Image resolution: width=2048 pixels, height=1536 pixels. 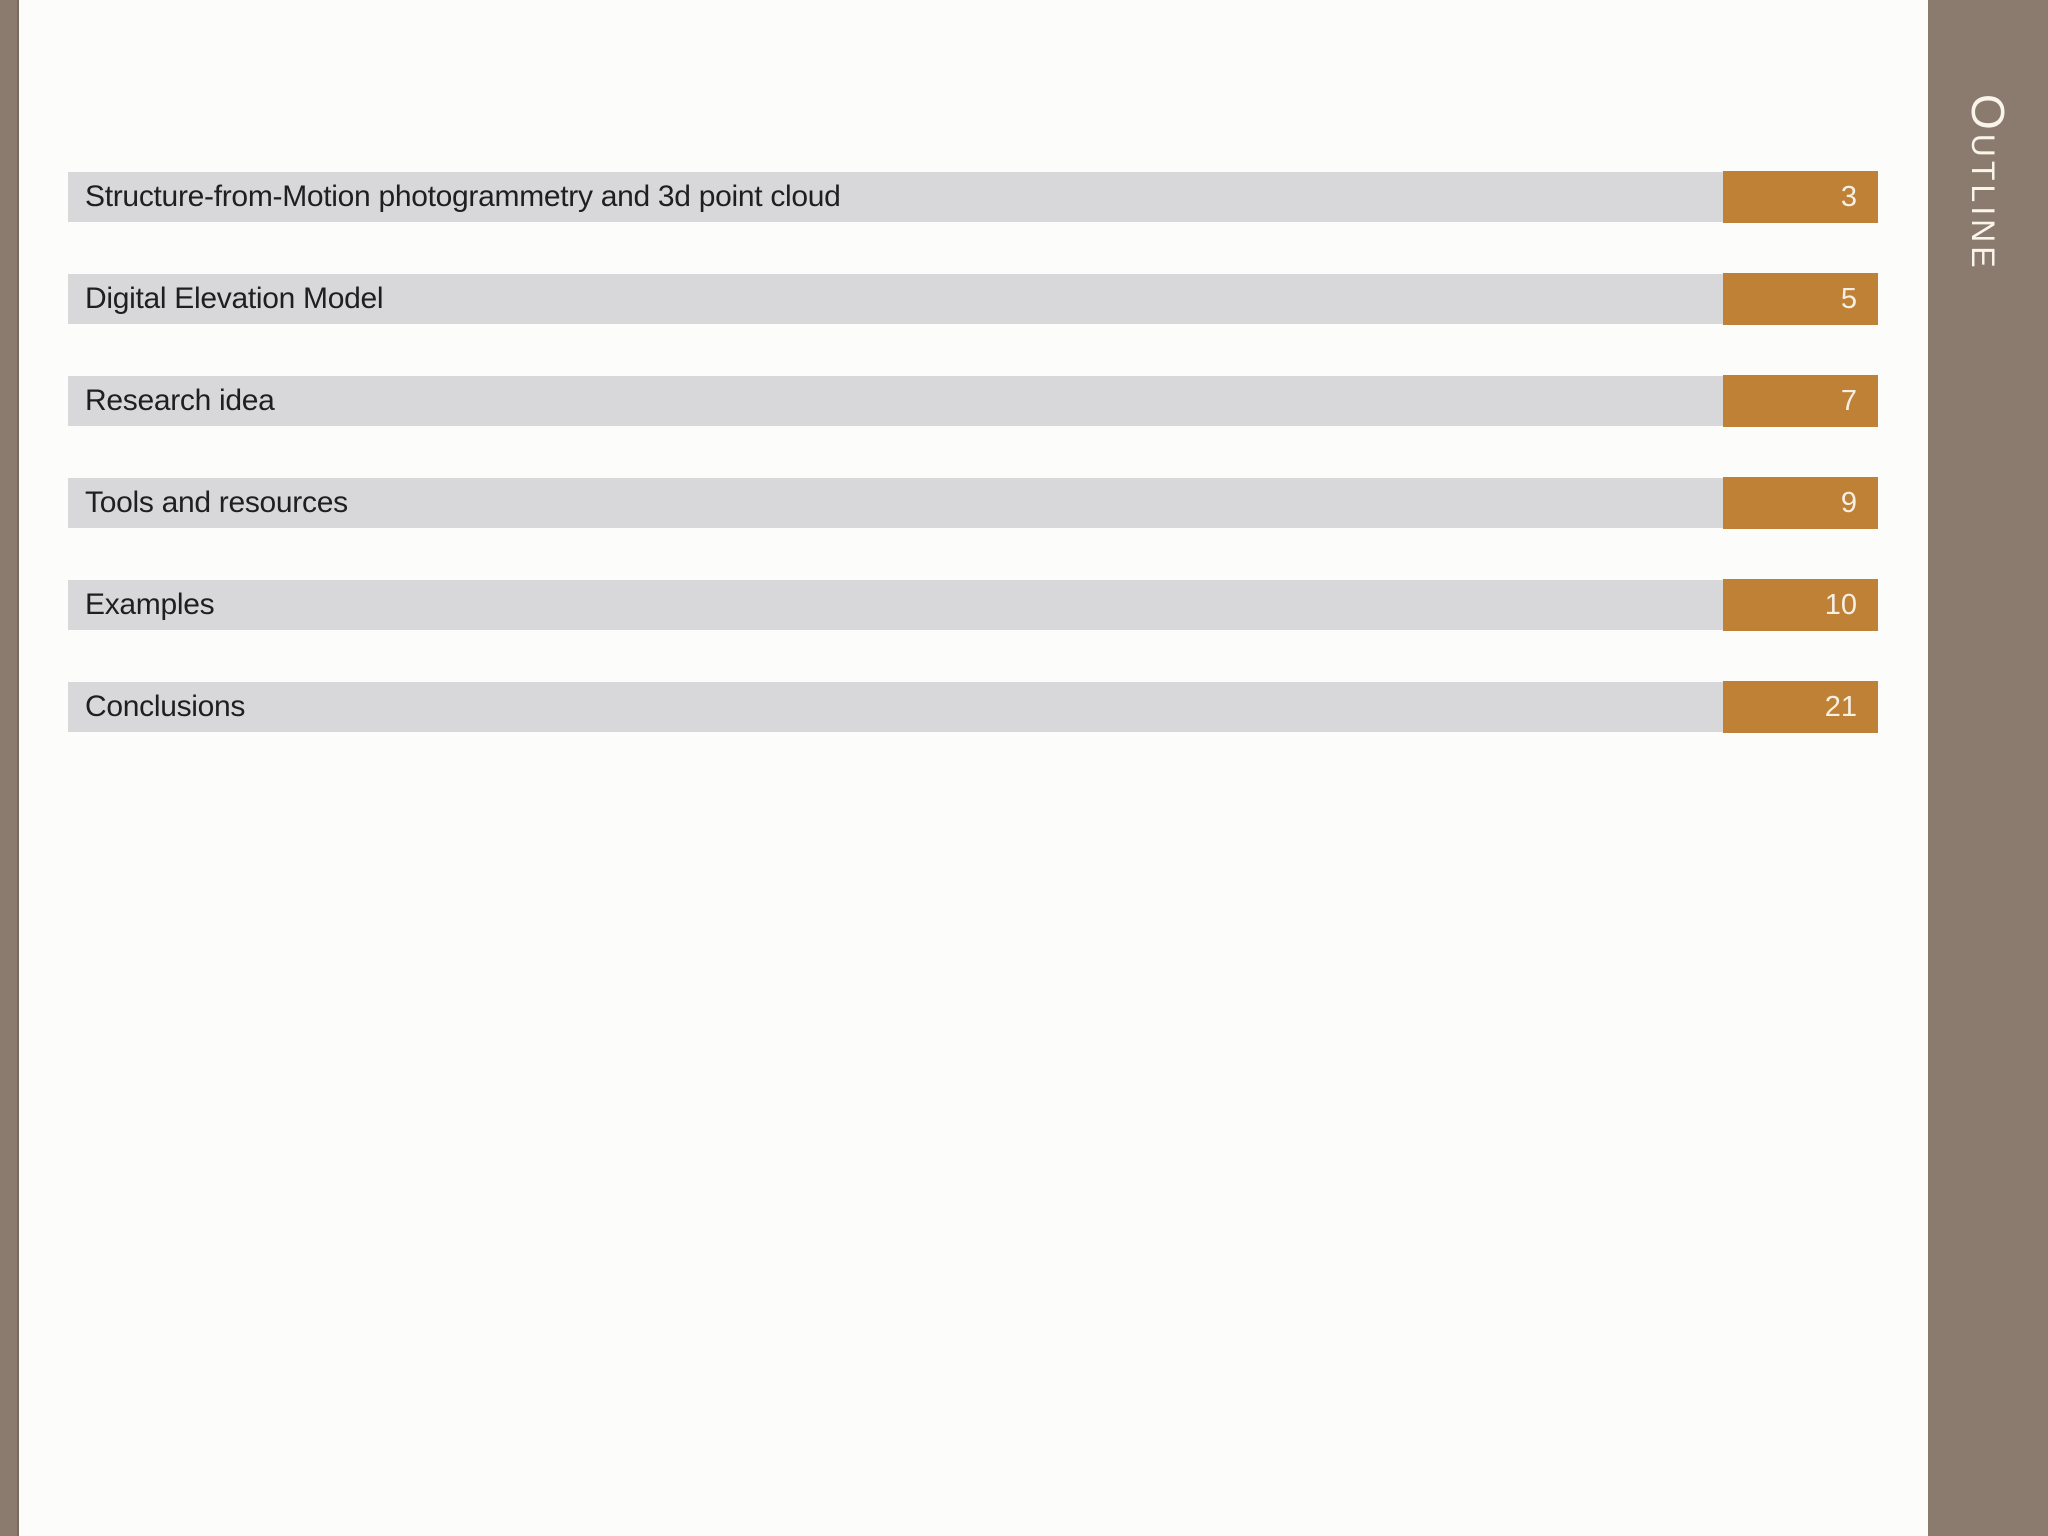 What do you see at coordinates (1800, 401) in the screenshot?
I see `toc-row-page-badge: 7` at bounding box center [1800, 401].